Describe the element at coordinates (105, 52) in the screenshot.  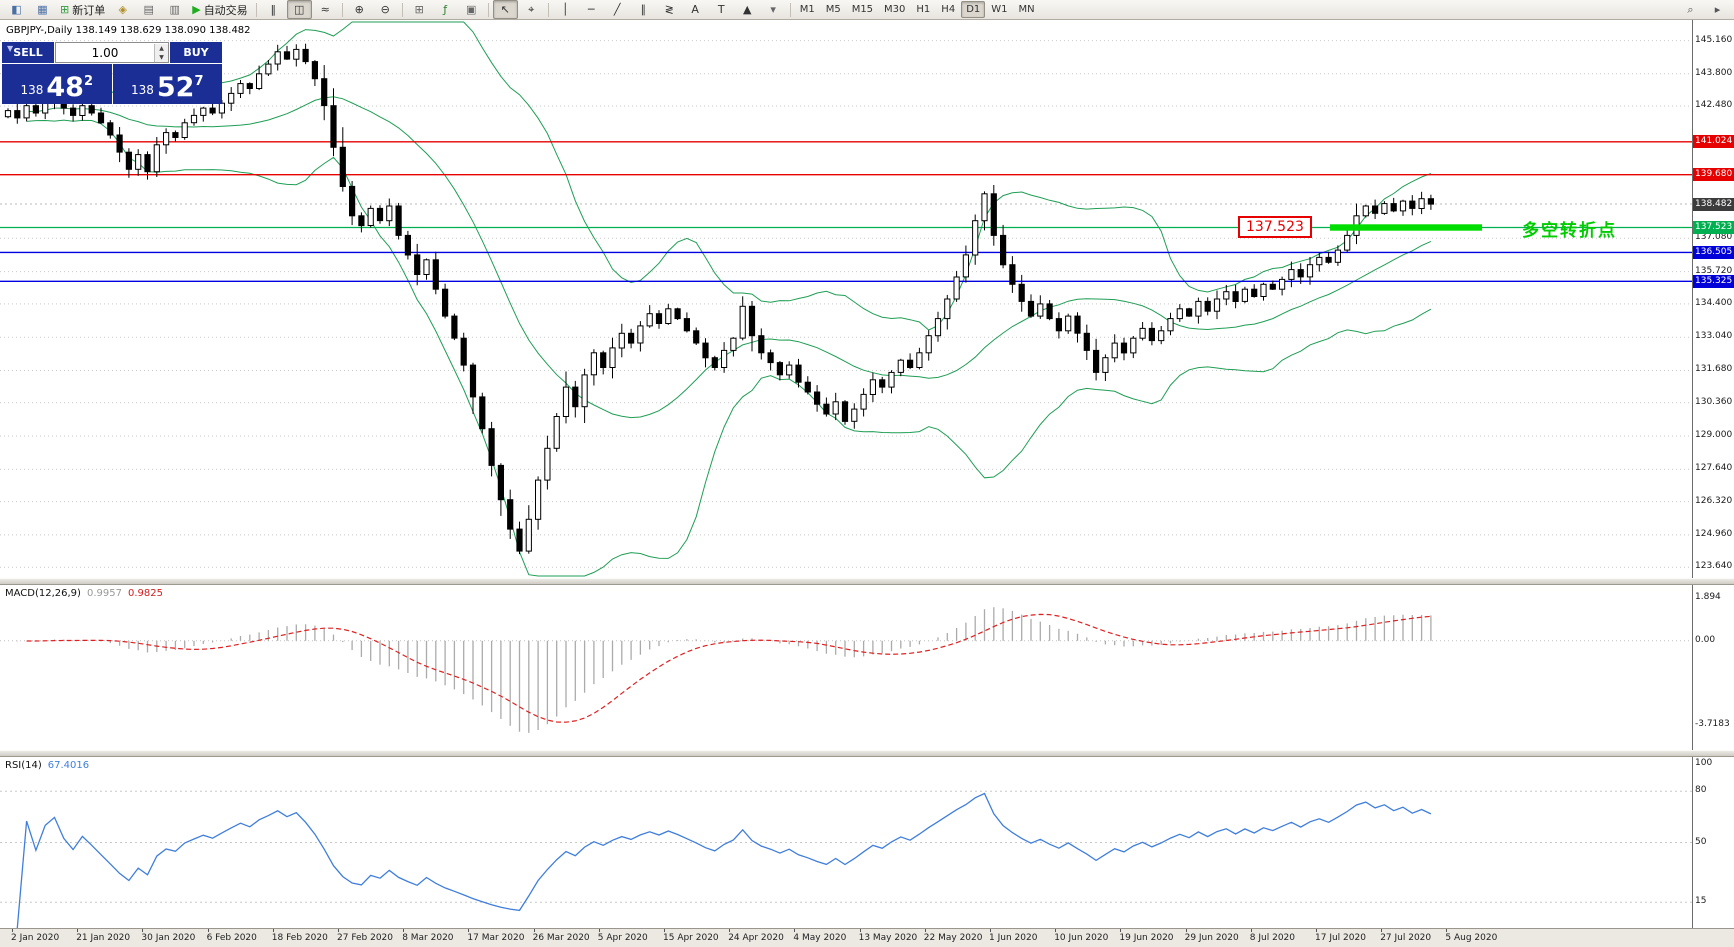
I see `volume-value: 1.00` at that location.